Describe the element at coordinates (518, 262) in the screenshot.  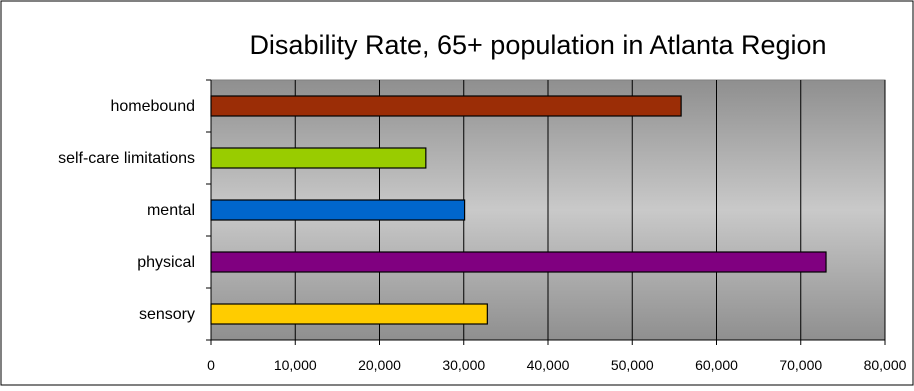
I see `bar-physical` at that location.